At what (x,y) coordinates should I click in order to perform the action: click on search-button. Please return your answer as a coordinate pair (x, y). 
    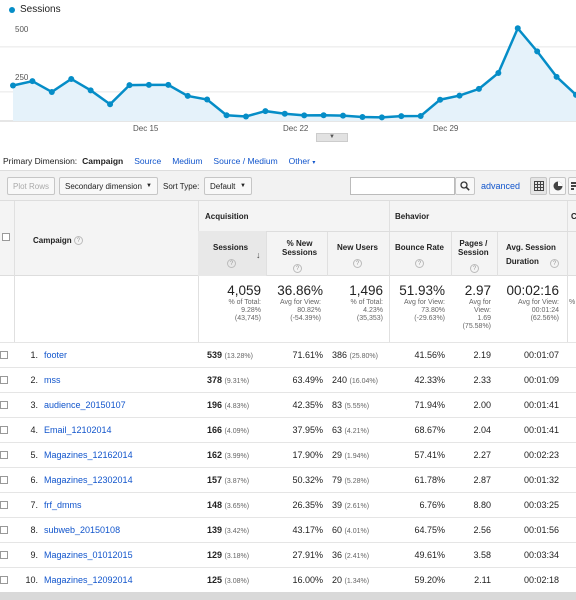
    Looking at the image, I should click on (465, 186).